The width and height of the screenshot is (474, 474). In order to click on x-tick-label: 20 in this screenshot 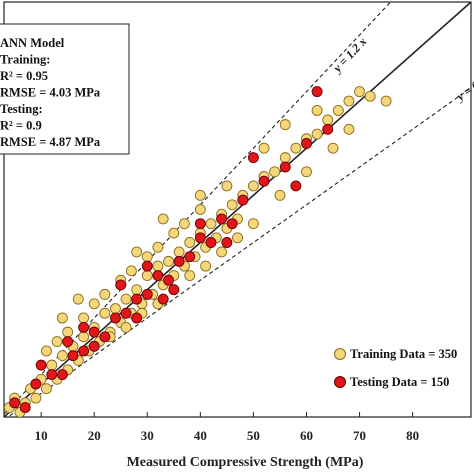, I will do `click(94, 435)`.